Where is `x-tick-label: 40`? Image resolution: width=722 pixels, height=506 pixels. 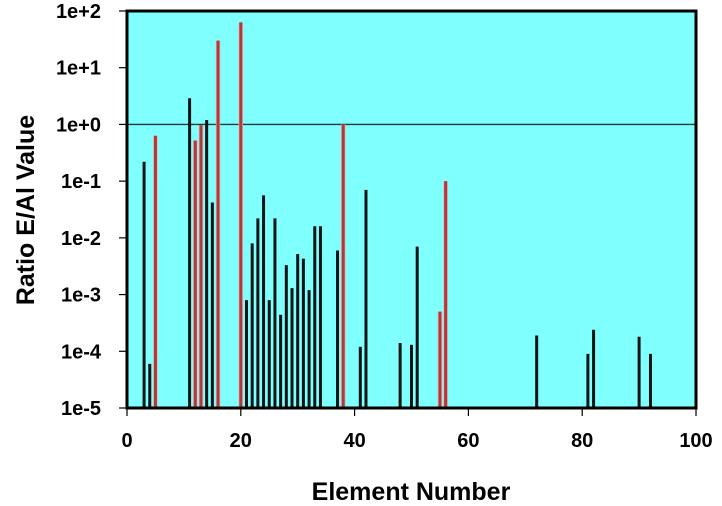 x-tick-label: 40 is located at coordinates (354, 441).